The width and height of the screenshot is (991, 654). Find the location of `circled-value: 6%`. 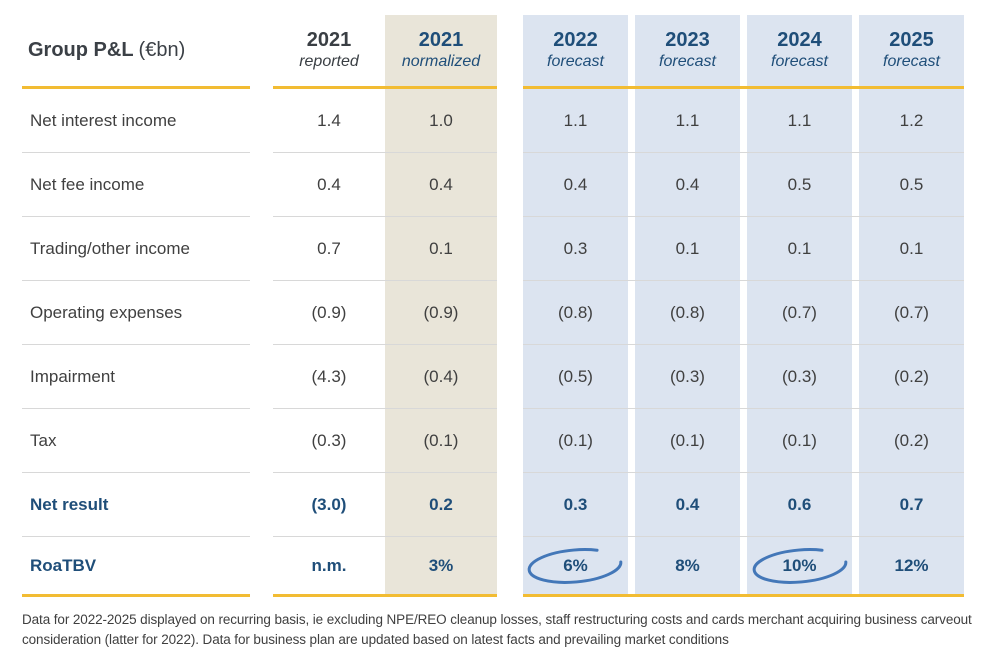

circled-value: 6% is located at coordinates (575, 565).